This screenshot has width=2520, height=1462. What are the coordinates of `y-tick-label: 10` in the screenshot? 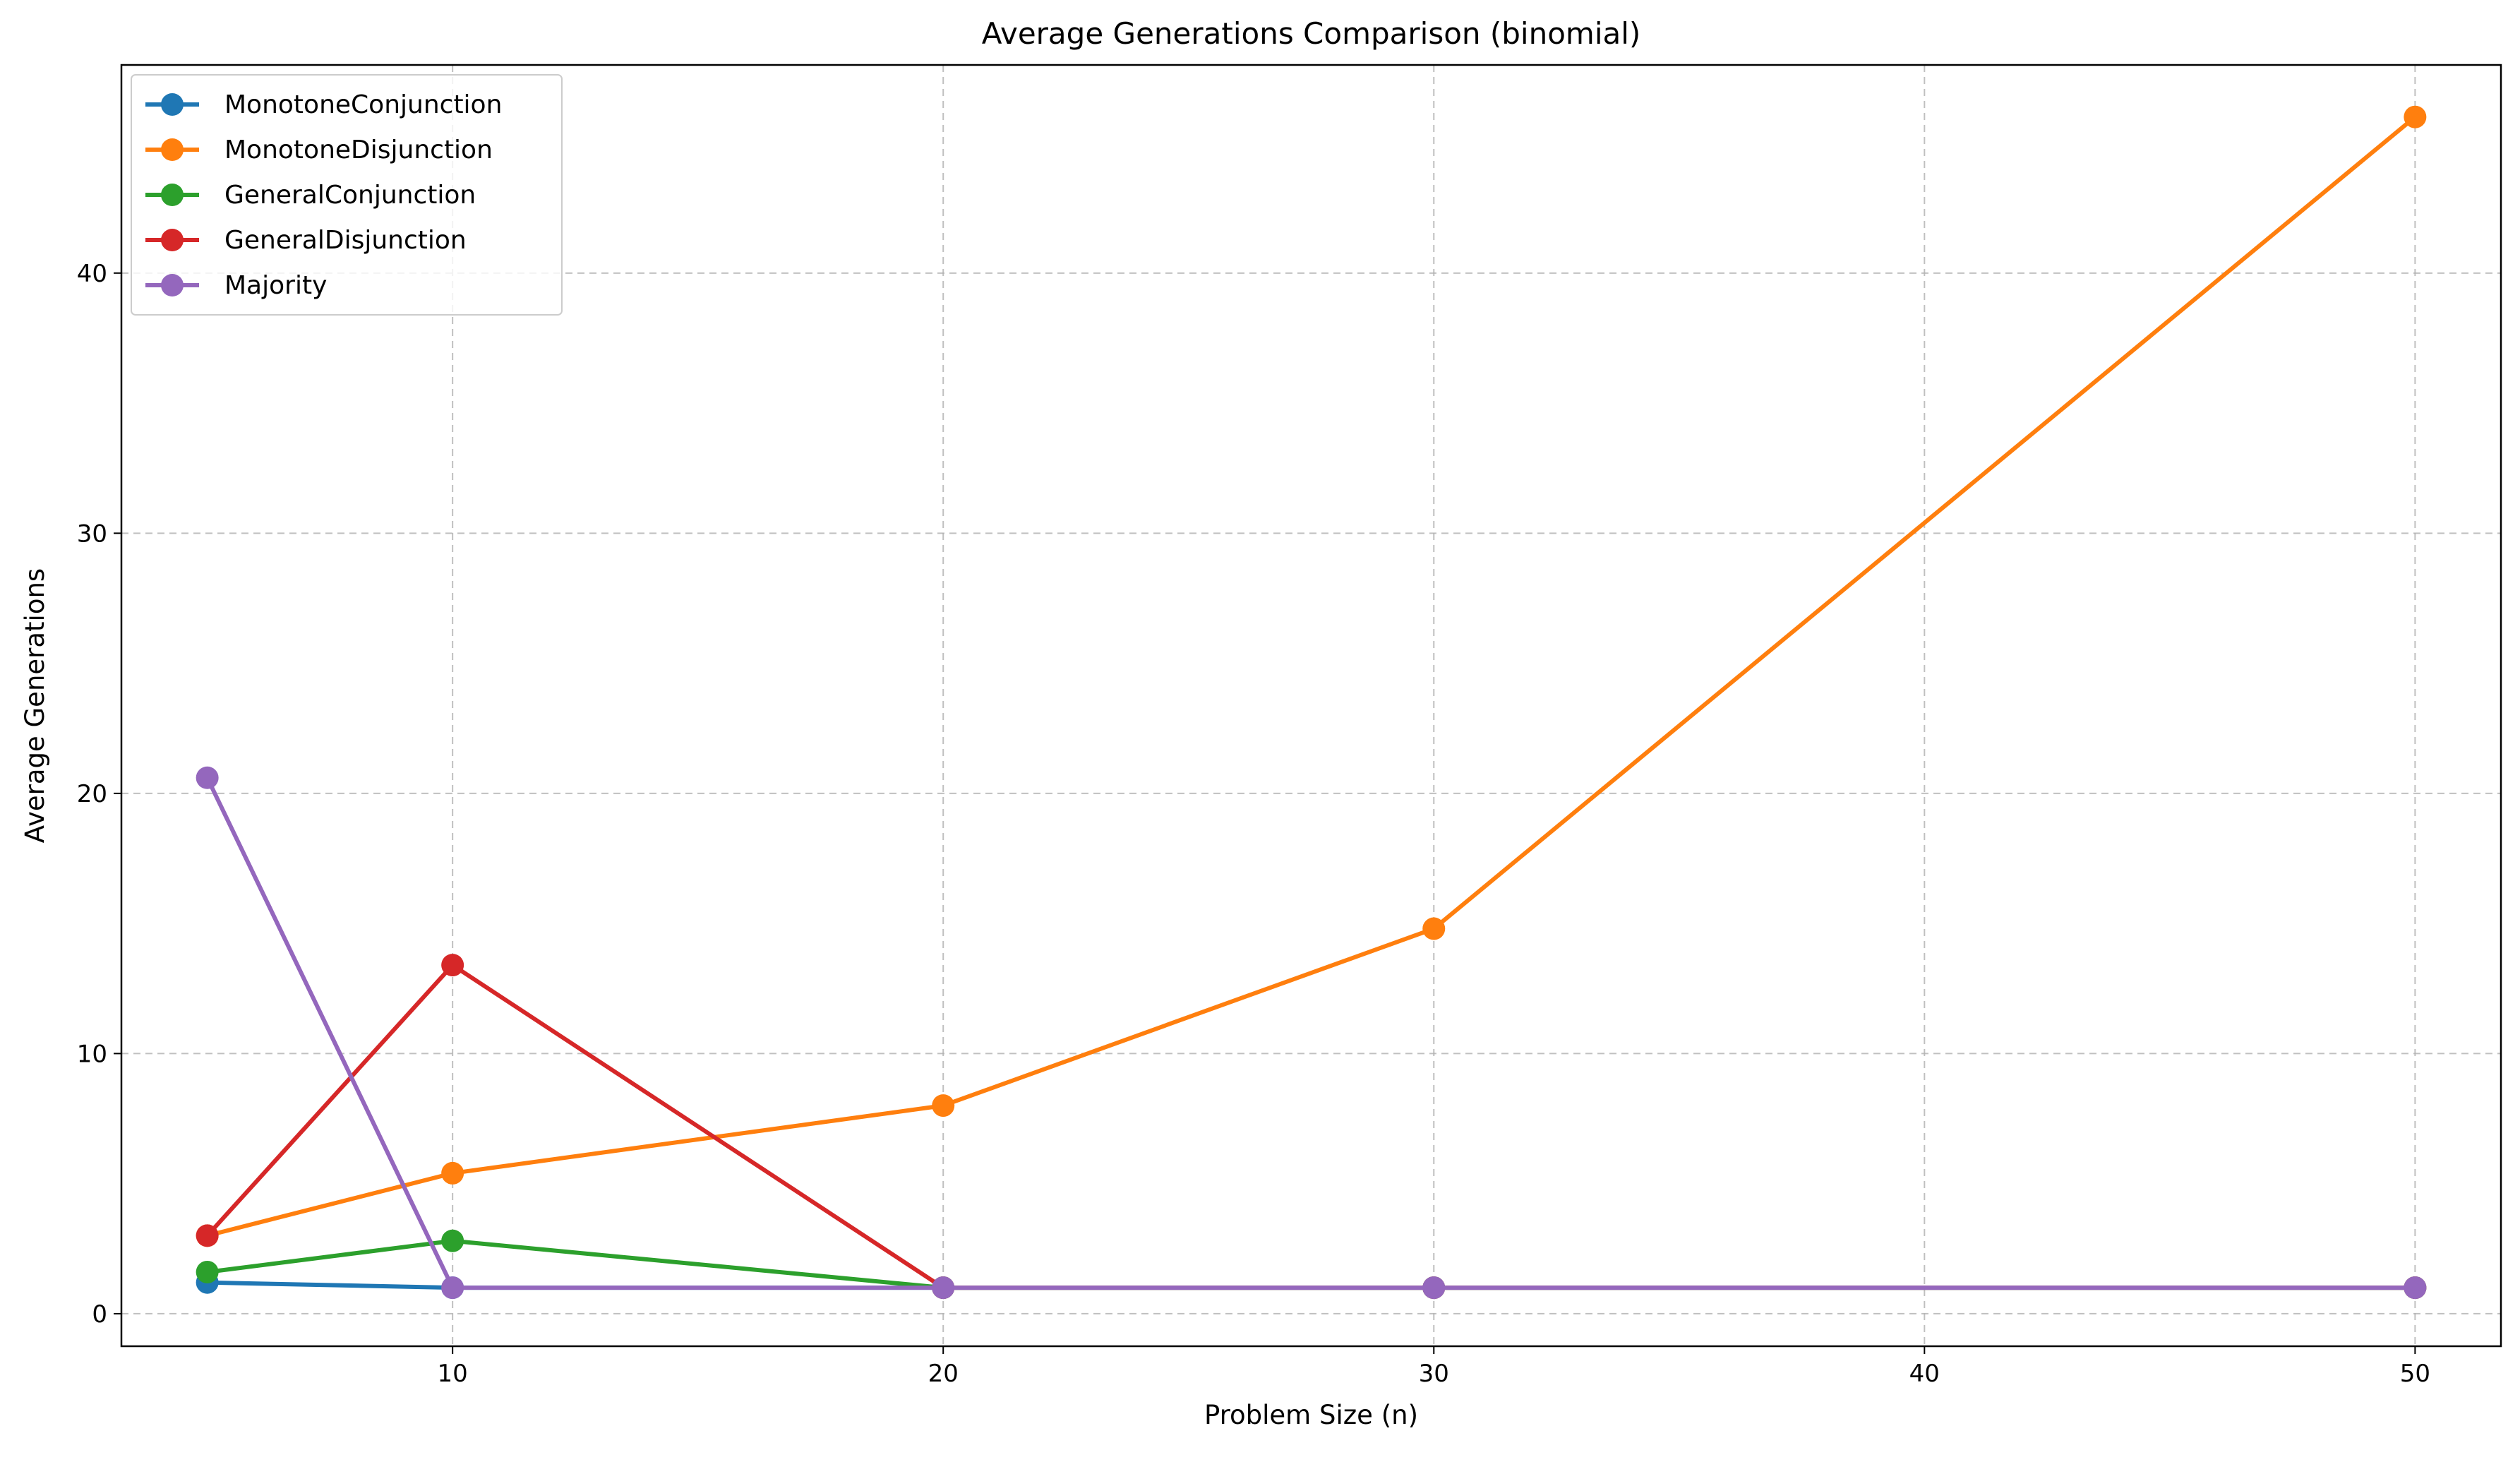 It's located at (92, 1054).